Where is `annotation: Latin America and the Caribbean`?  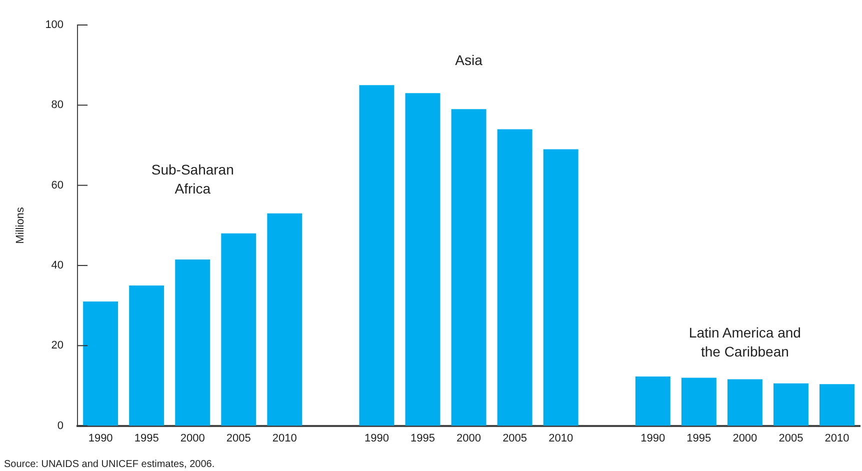 annotation: Latin America and the Caribbean is located at coordinates (744, 342).